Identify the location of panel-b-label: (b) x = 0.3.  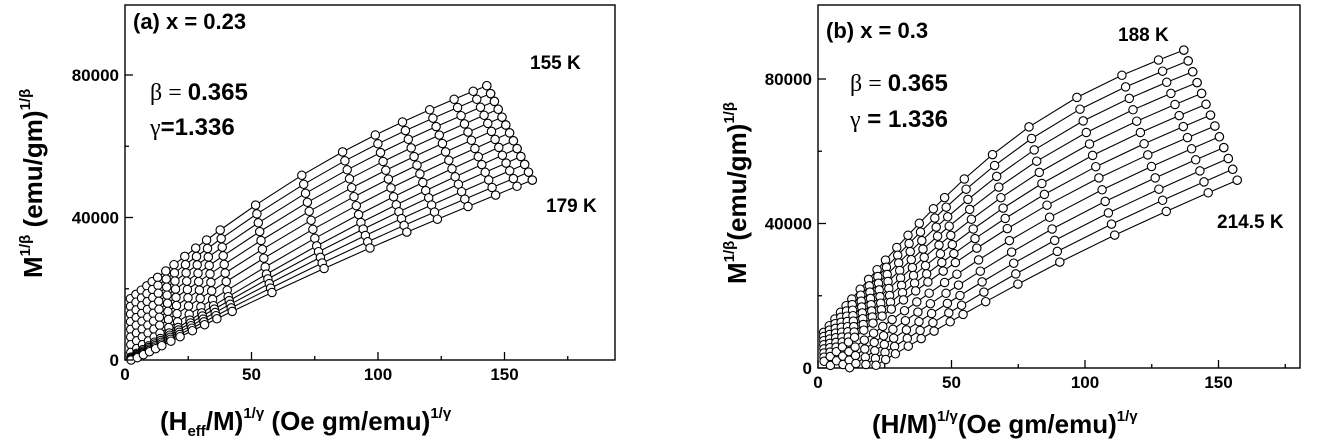
(877, 30).